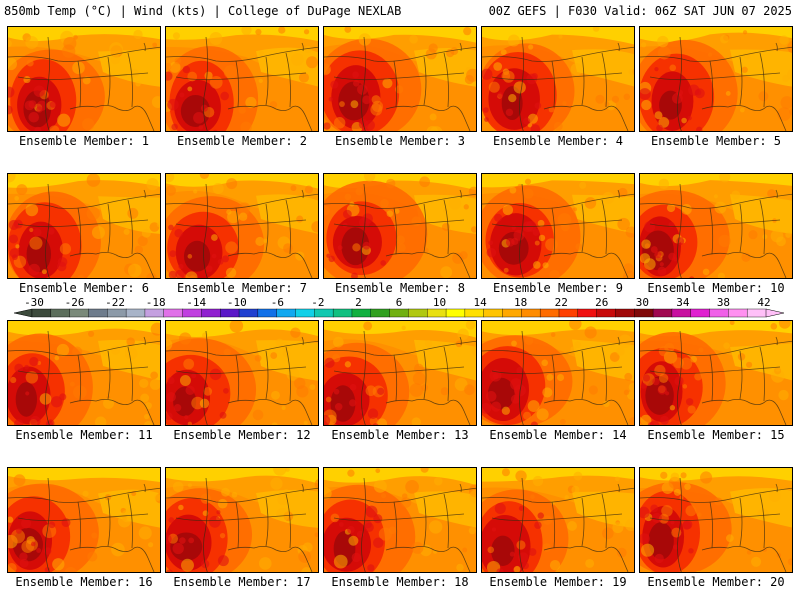 The height and width of the screenshot is (600, 800). I want to click on ensemble-member-label: Ensemble Member: 6, so click(84, 288).